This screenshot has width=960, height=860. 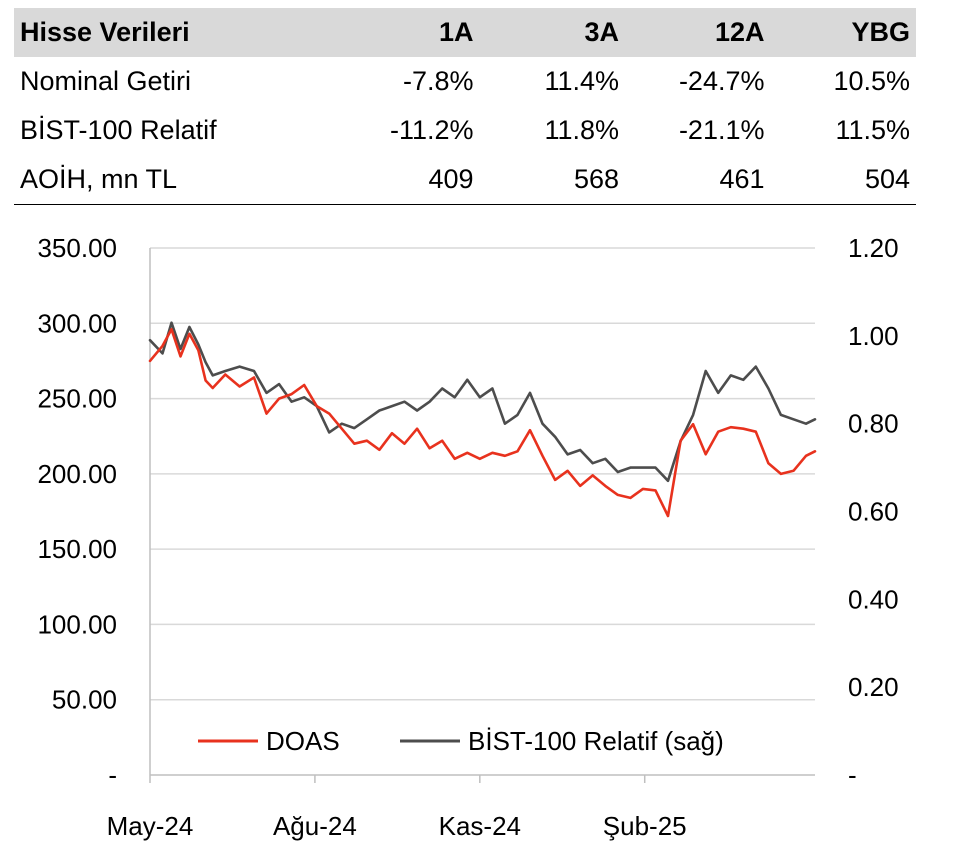 What do you see at coordinates (482, 402) in the screenshot?
I see `series-line-bist-relative` at bounding box center [482, 402].